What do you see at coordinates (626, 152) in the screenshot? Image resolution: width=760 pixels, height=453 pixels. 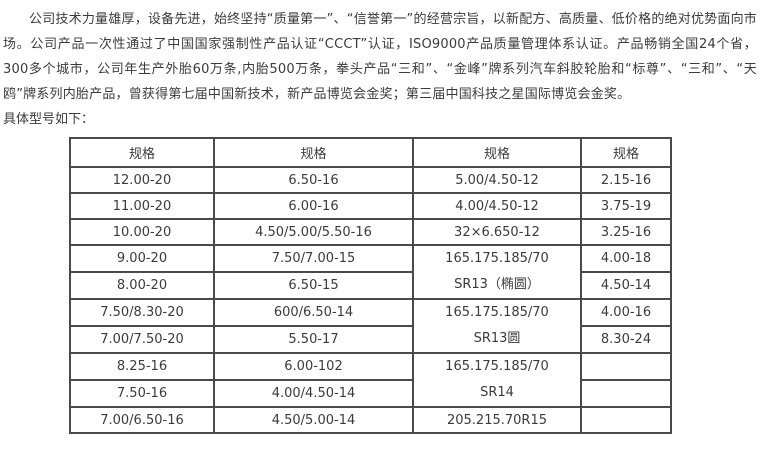 I see `header-cell-4: 规格` at bounding box center [626, 152].